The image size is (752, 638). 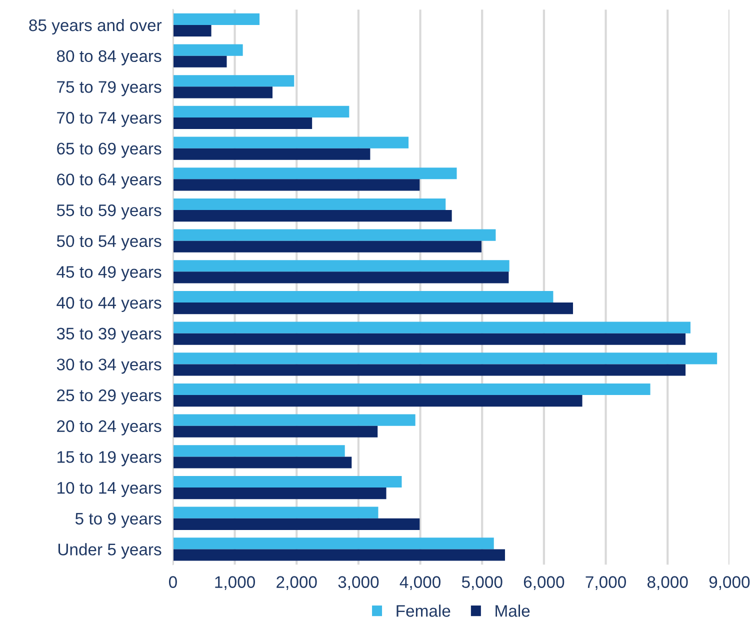 I want to click on y-tick-label: 80 to 84 years, so click(x=109, y=58).